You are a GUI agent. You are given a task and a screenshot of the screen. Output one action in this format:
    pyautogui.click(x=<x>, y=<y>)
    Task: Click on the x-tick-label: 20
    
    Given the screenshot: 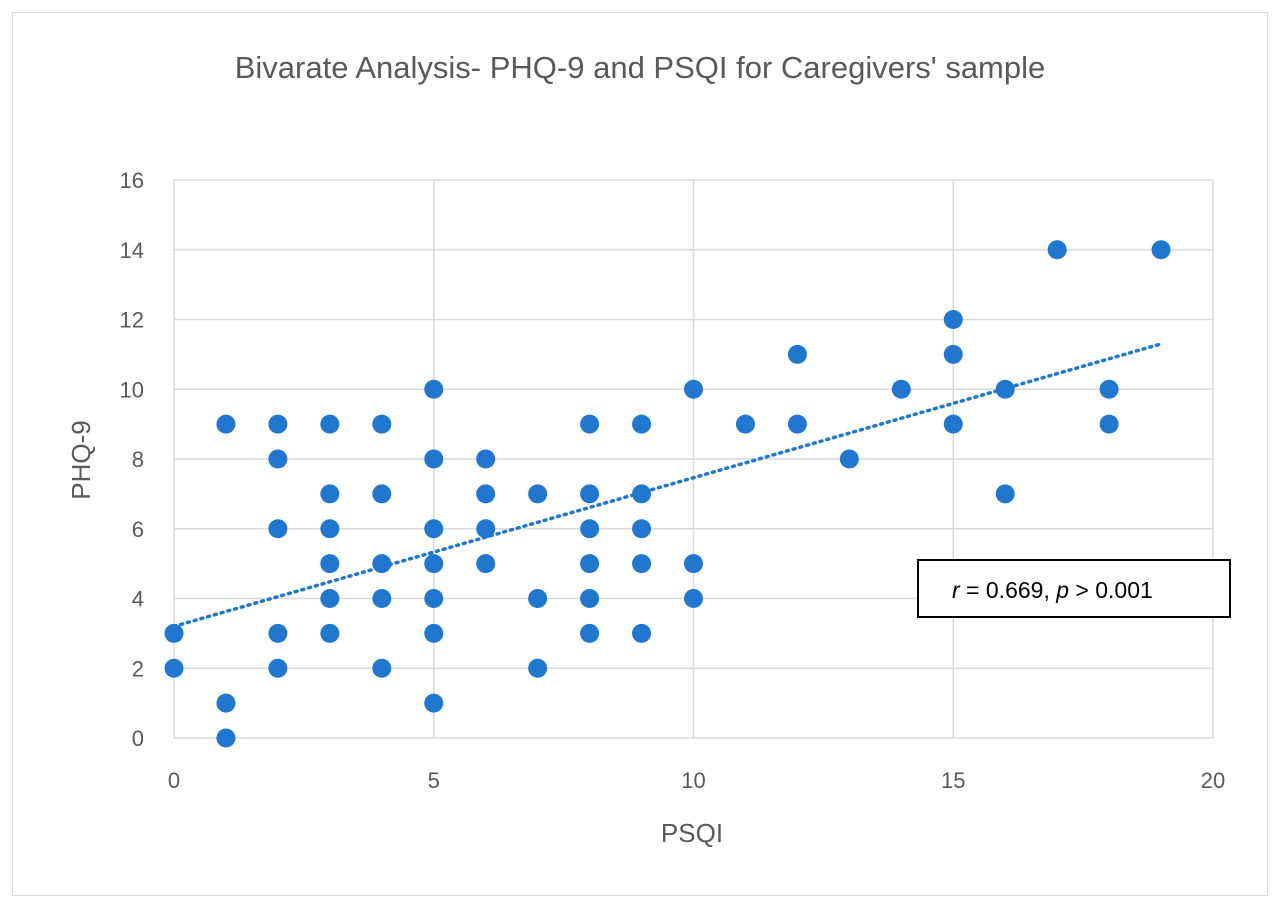 What is the action you would take?
    pyautogui.click(x=1213, y=780)
    